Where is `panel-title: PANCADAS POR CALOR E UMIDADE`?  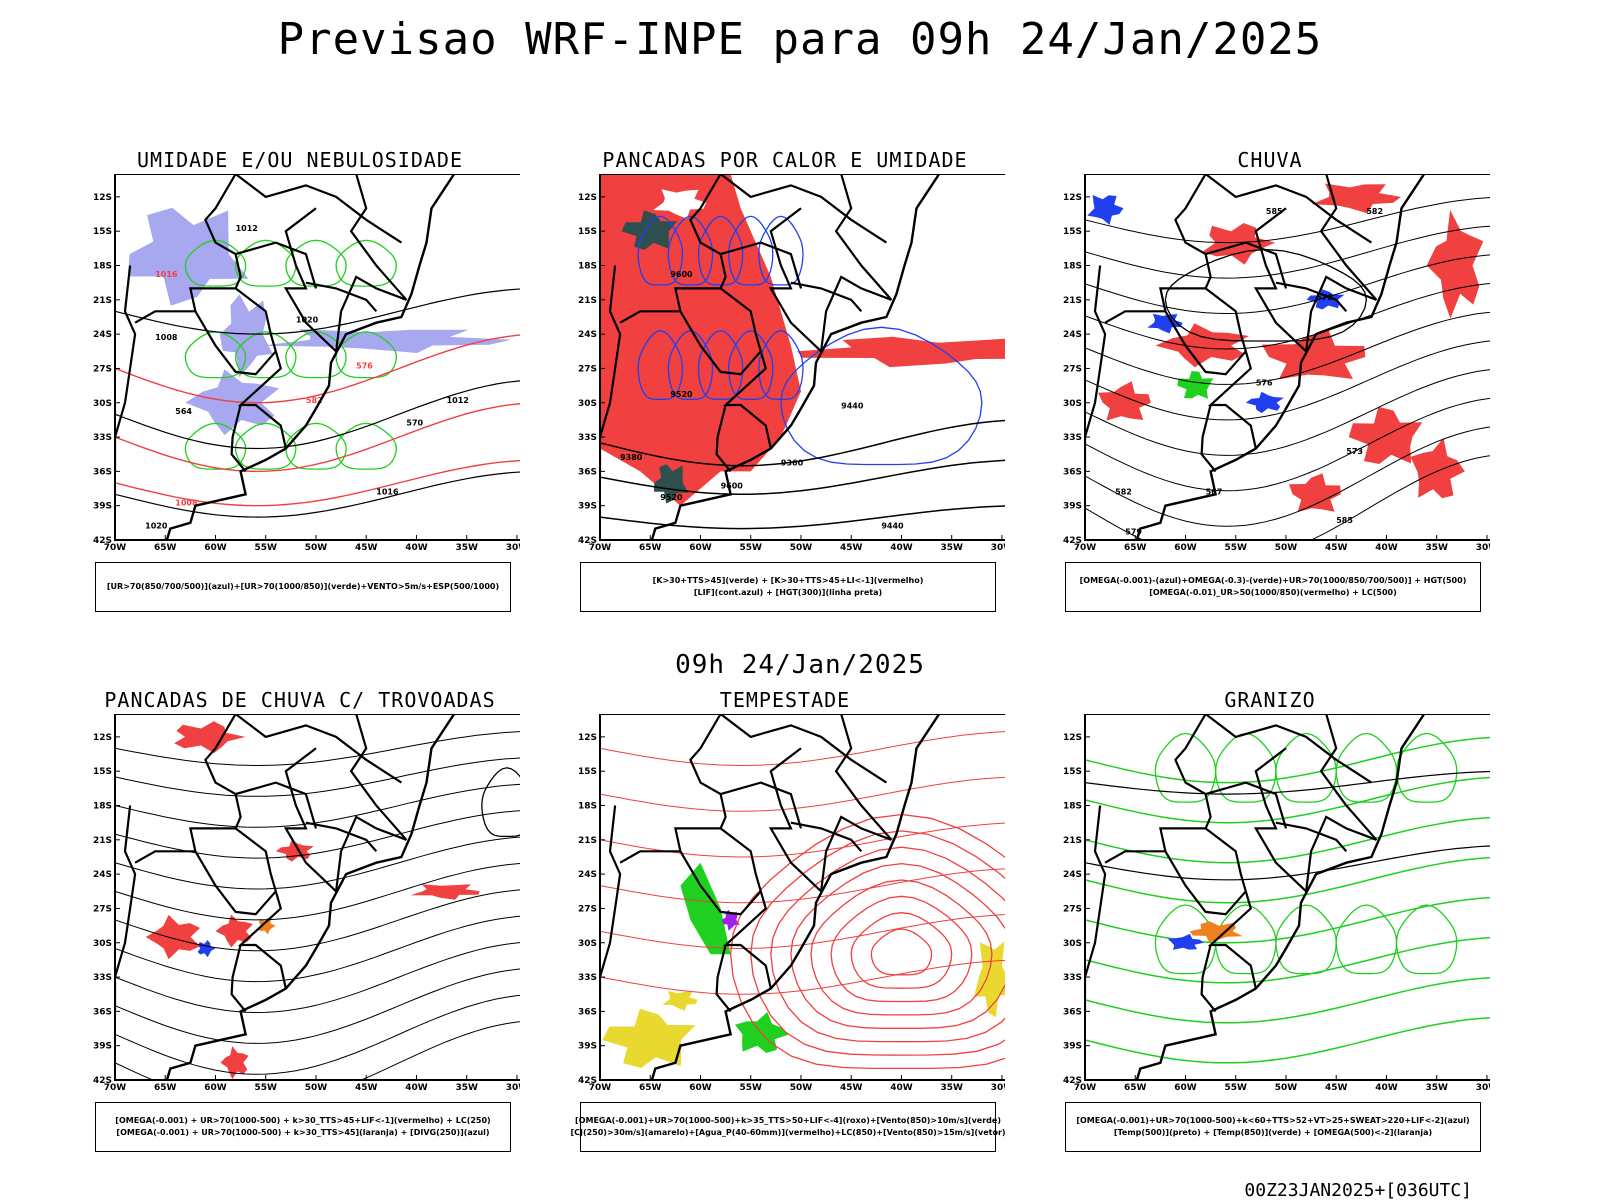 panel-title: PANCADAS POR CALOR E UMIDADE is located at coordinates (785, 160).